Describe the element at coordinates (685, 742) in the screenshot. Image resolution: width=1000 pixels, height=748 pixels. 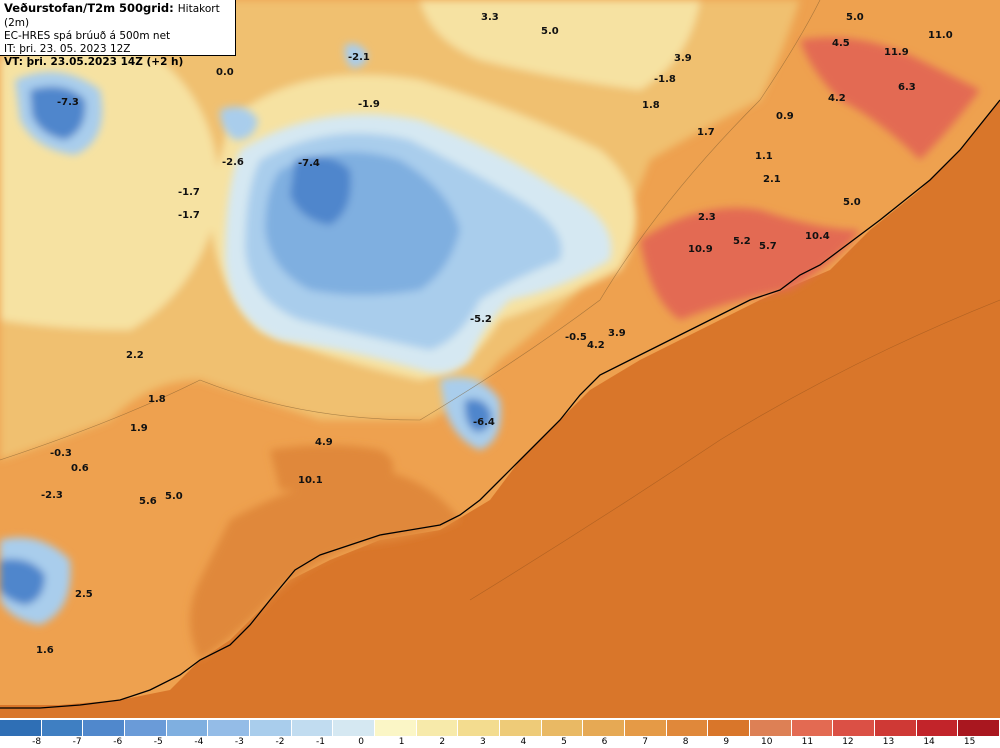
I see `colorbar-tick-label: 8` at that location.